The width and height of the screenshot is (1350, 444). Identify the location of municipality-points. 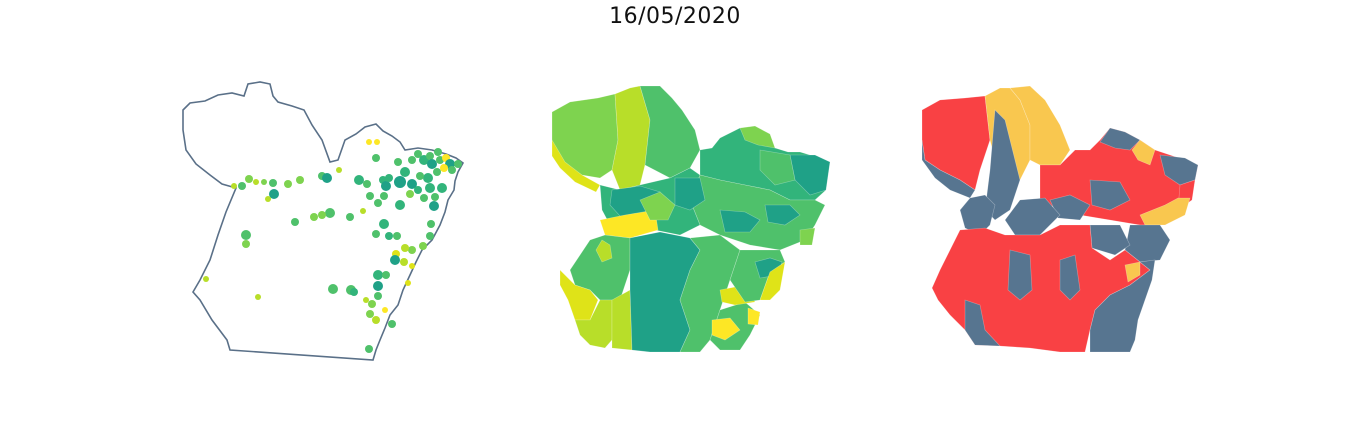
(332, 246).